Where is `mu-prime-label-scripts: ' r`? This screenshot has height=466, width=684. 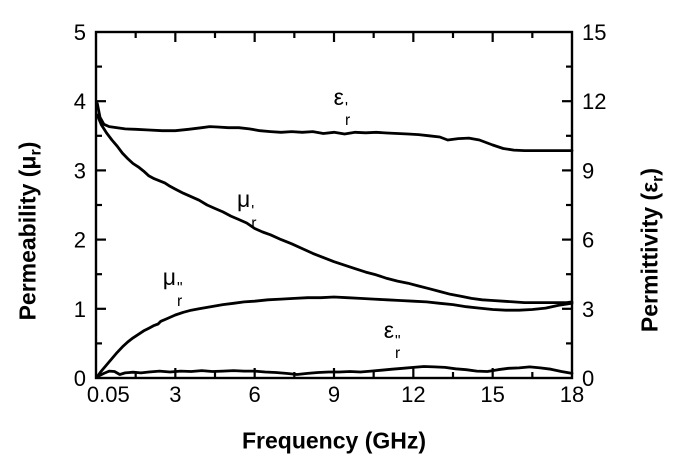 mu-prime-label-scripts: ' r is located at coordinates (254, 217).